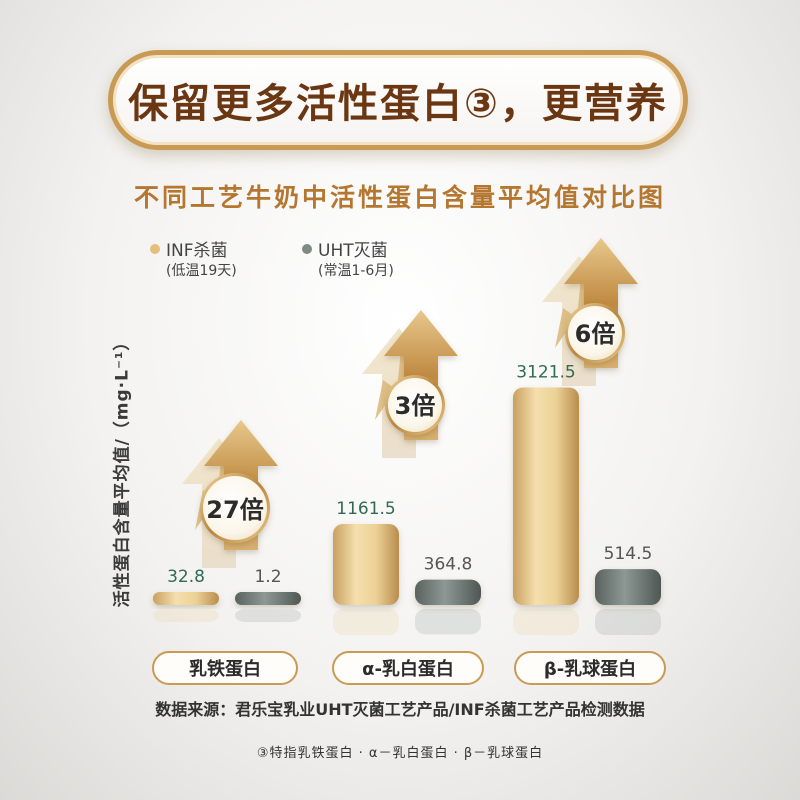  Describe the element at coordinates (408, 668) in the screenshot. I see `category-label-1: α-乳白蛋白` at that location.